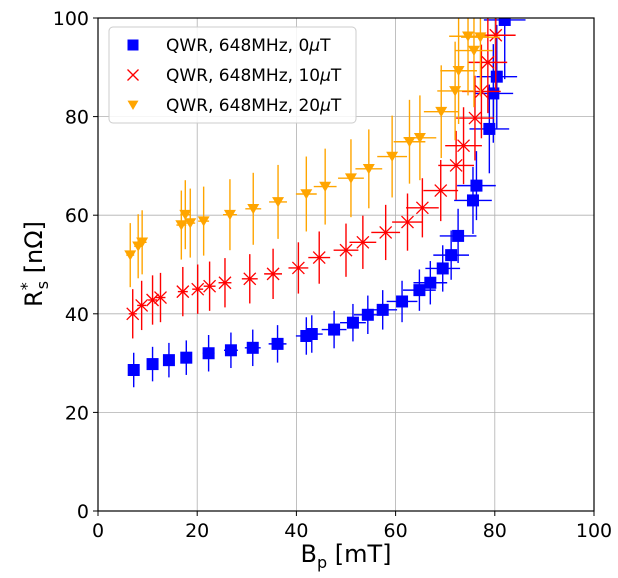  I want to click on y-tick-label: 100, so click(71, 19).